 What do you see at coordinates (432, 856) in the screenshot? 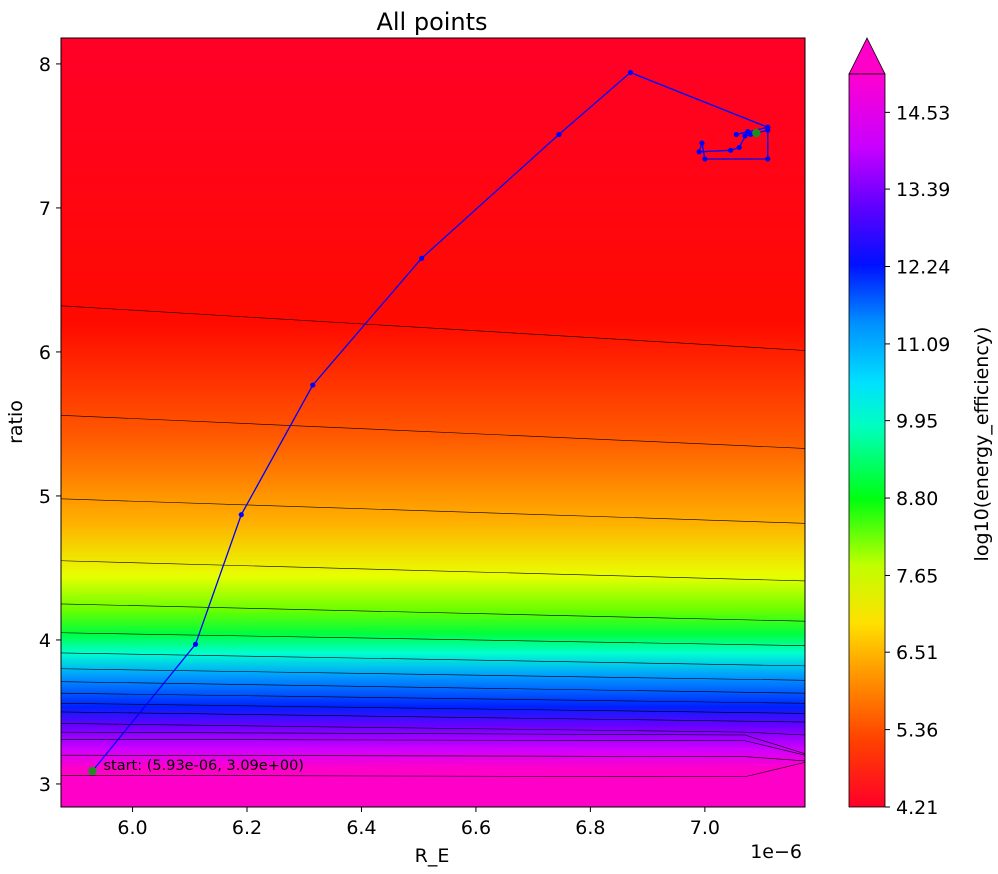
I see `x-axis-label: R_E` at bounding box center [432, 856].